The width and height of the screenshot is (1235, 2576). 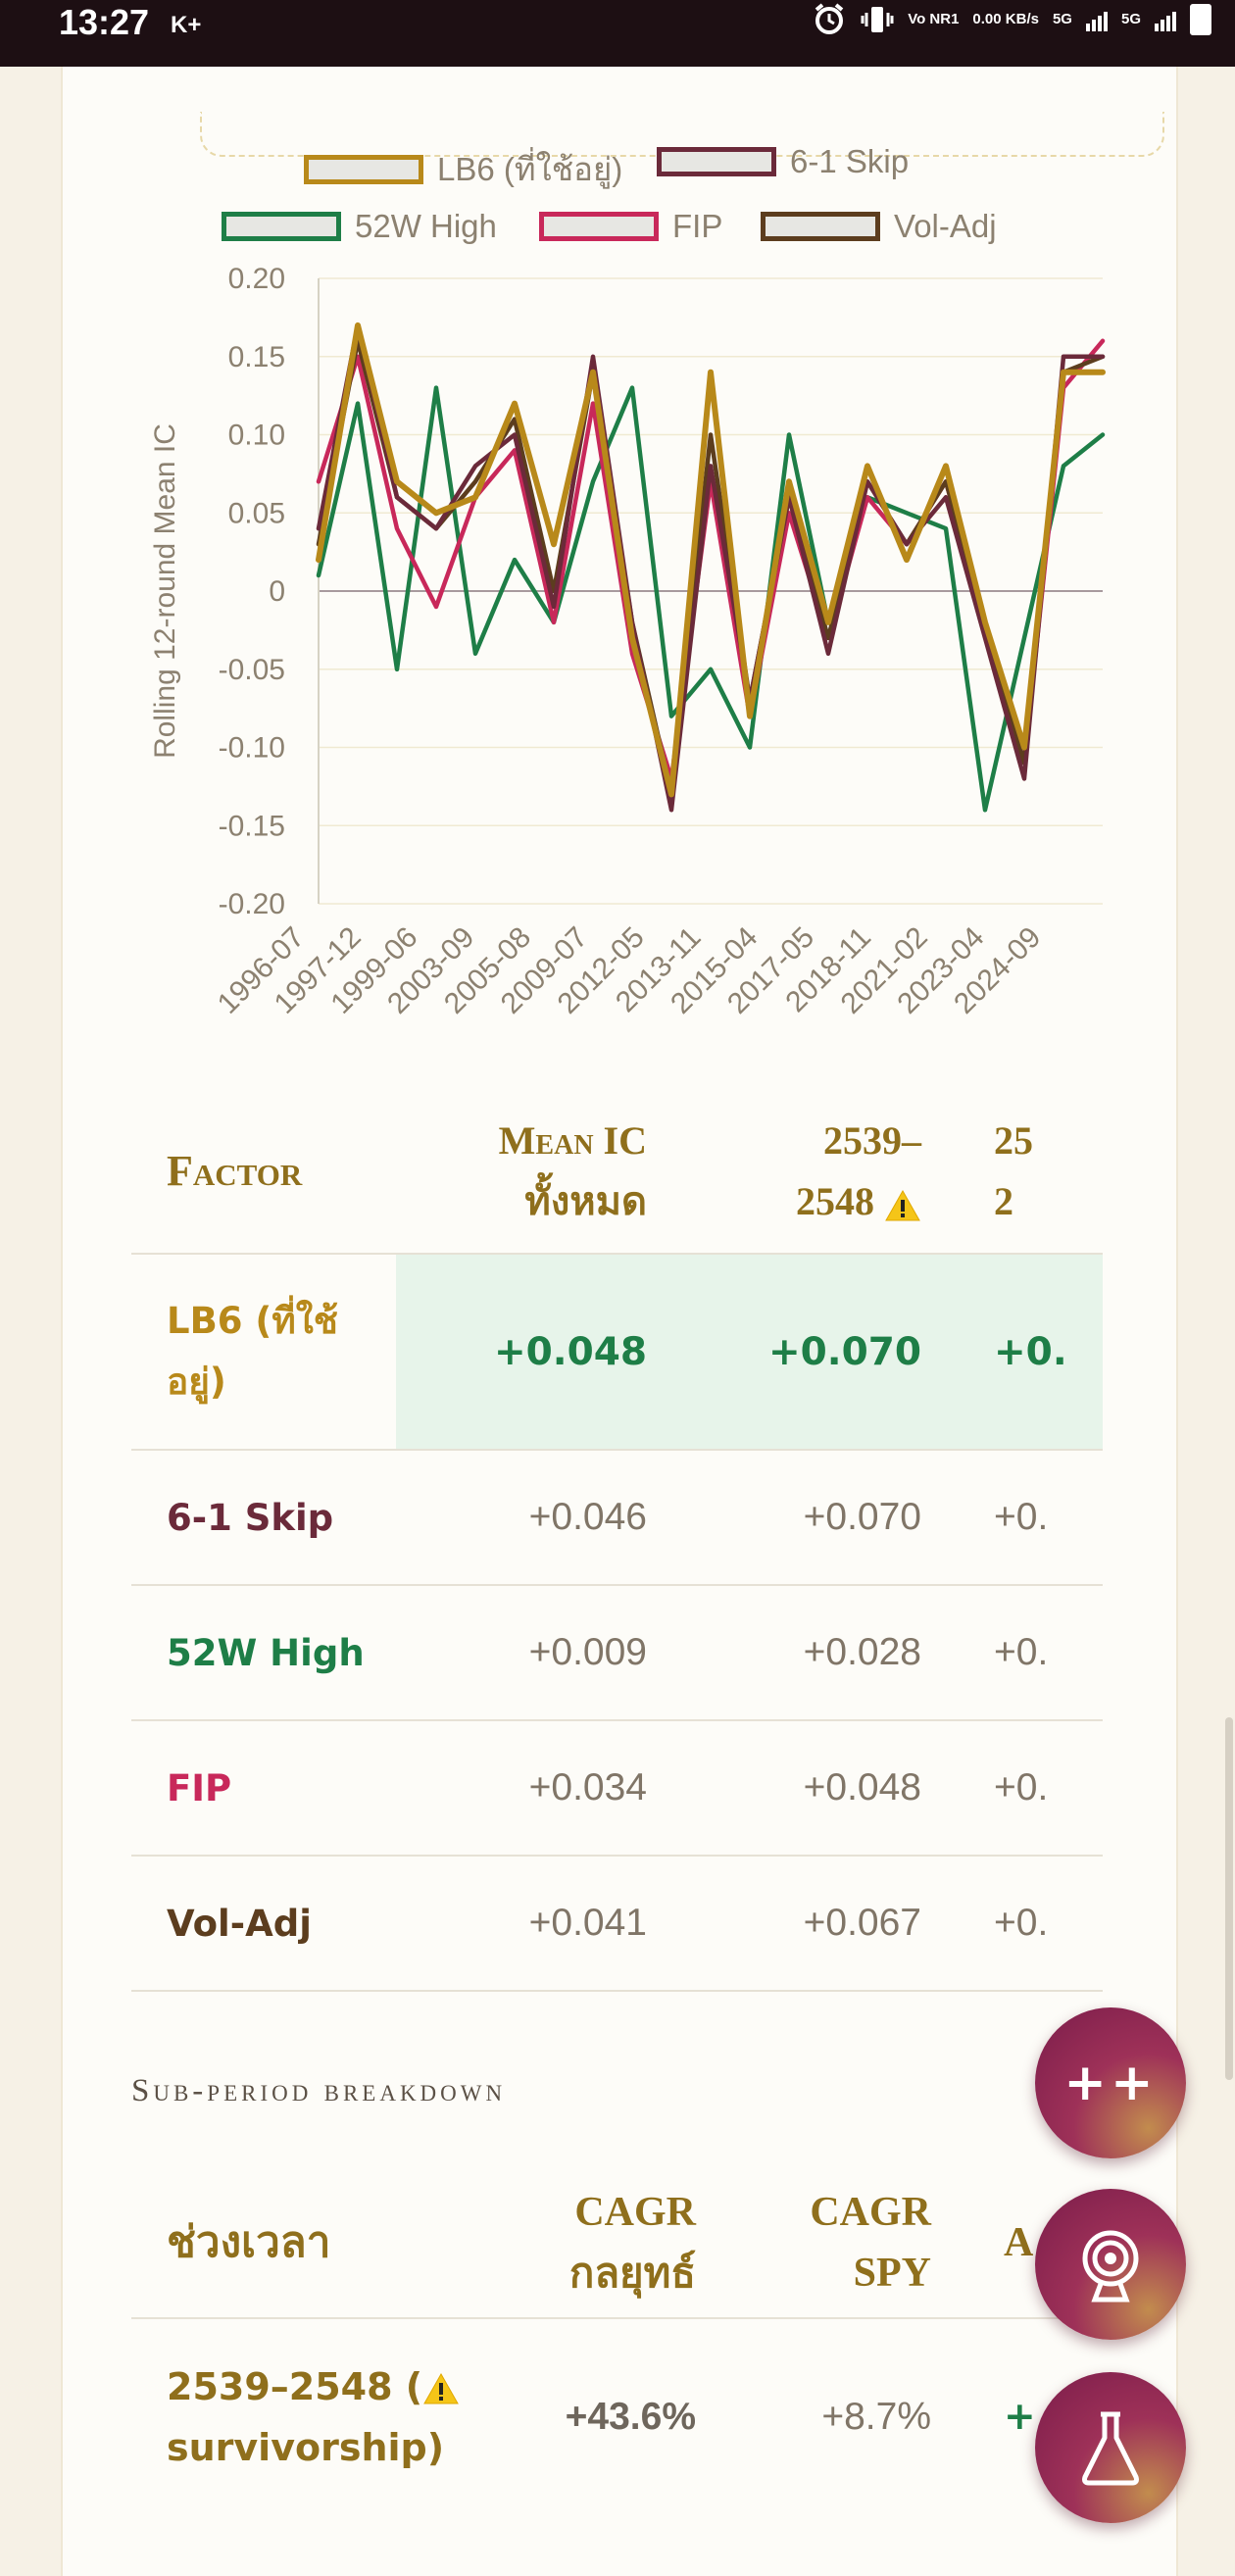 I want to click on y-tick-label: 0.05, so click(x=257, y=513).